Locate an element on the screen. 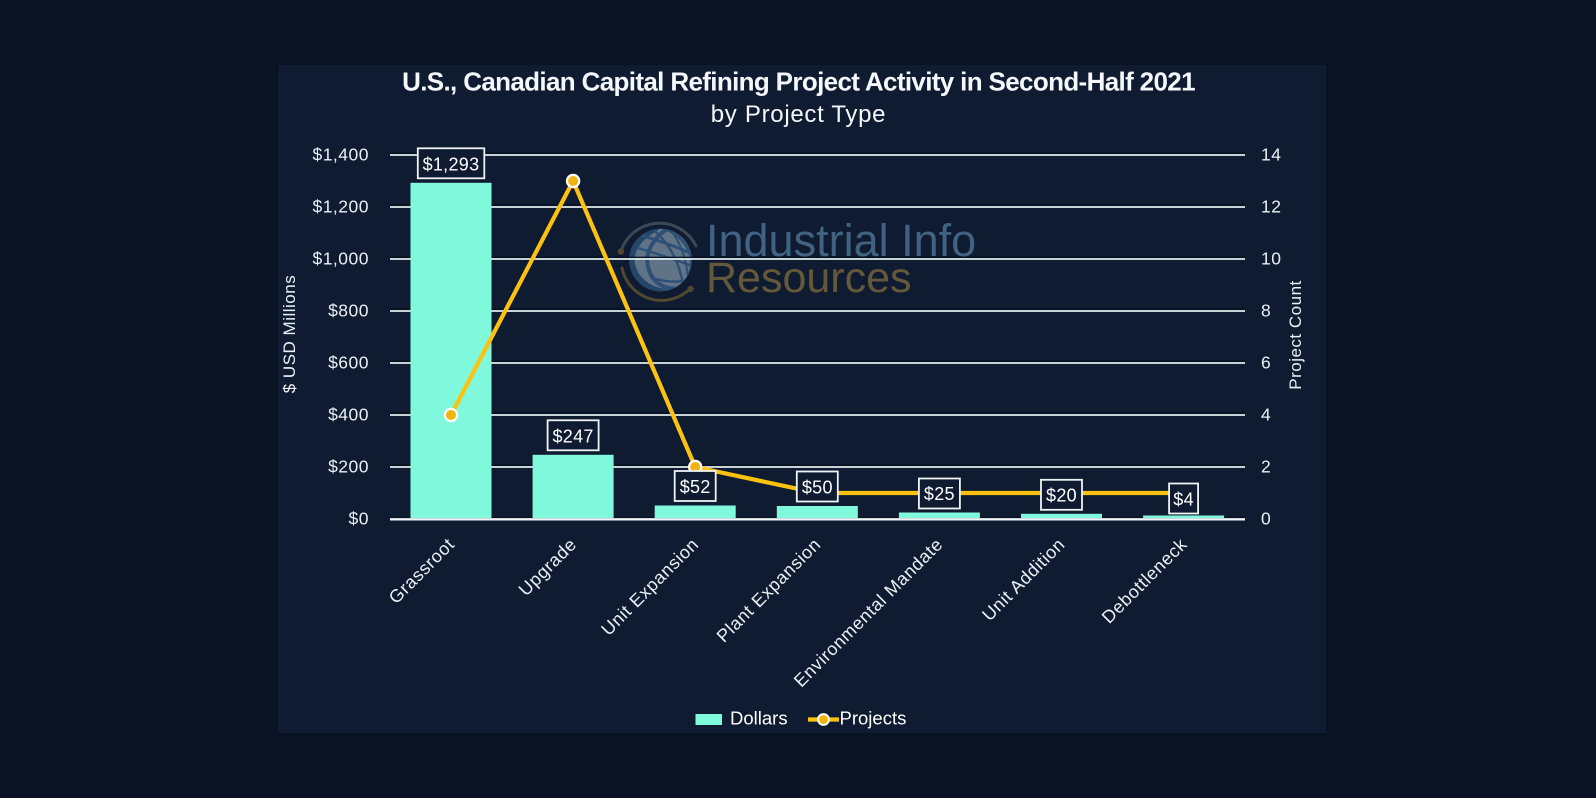 Image resolution: width=1596 pixels, height=798 pixels. svg-text: Dollars is located at coordinates (759, 718).